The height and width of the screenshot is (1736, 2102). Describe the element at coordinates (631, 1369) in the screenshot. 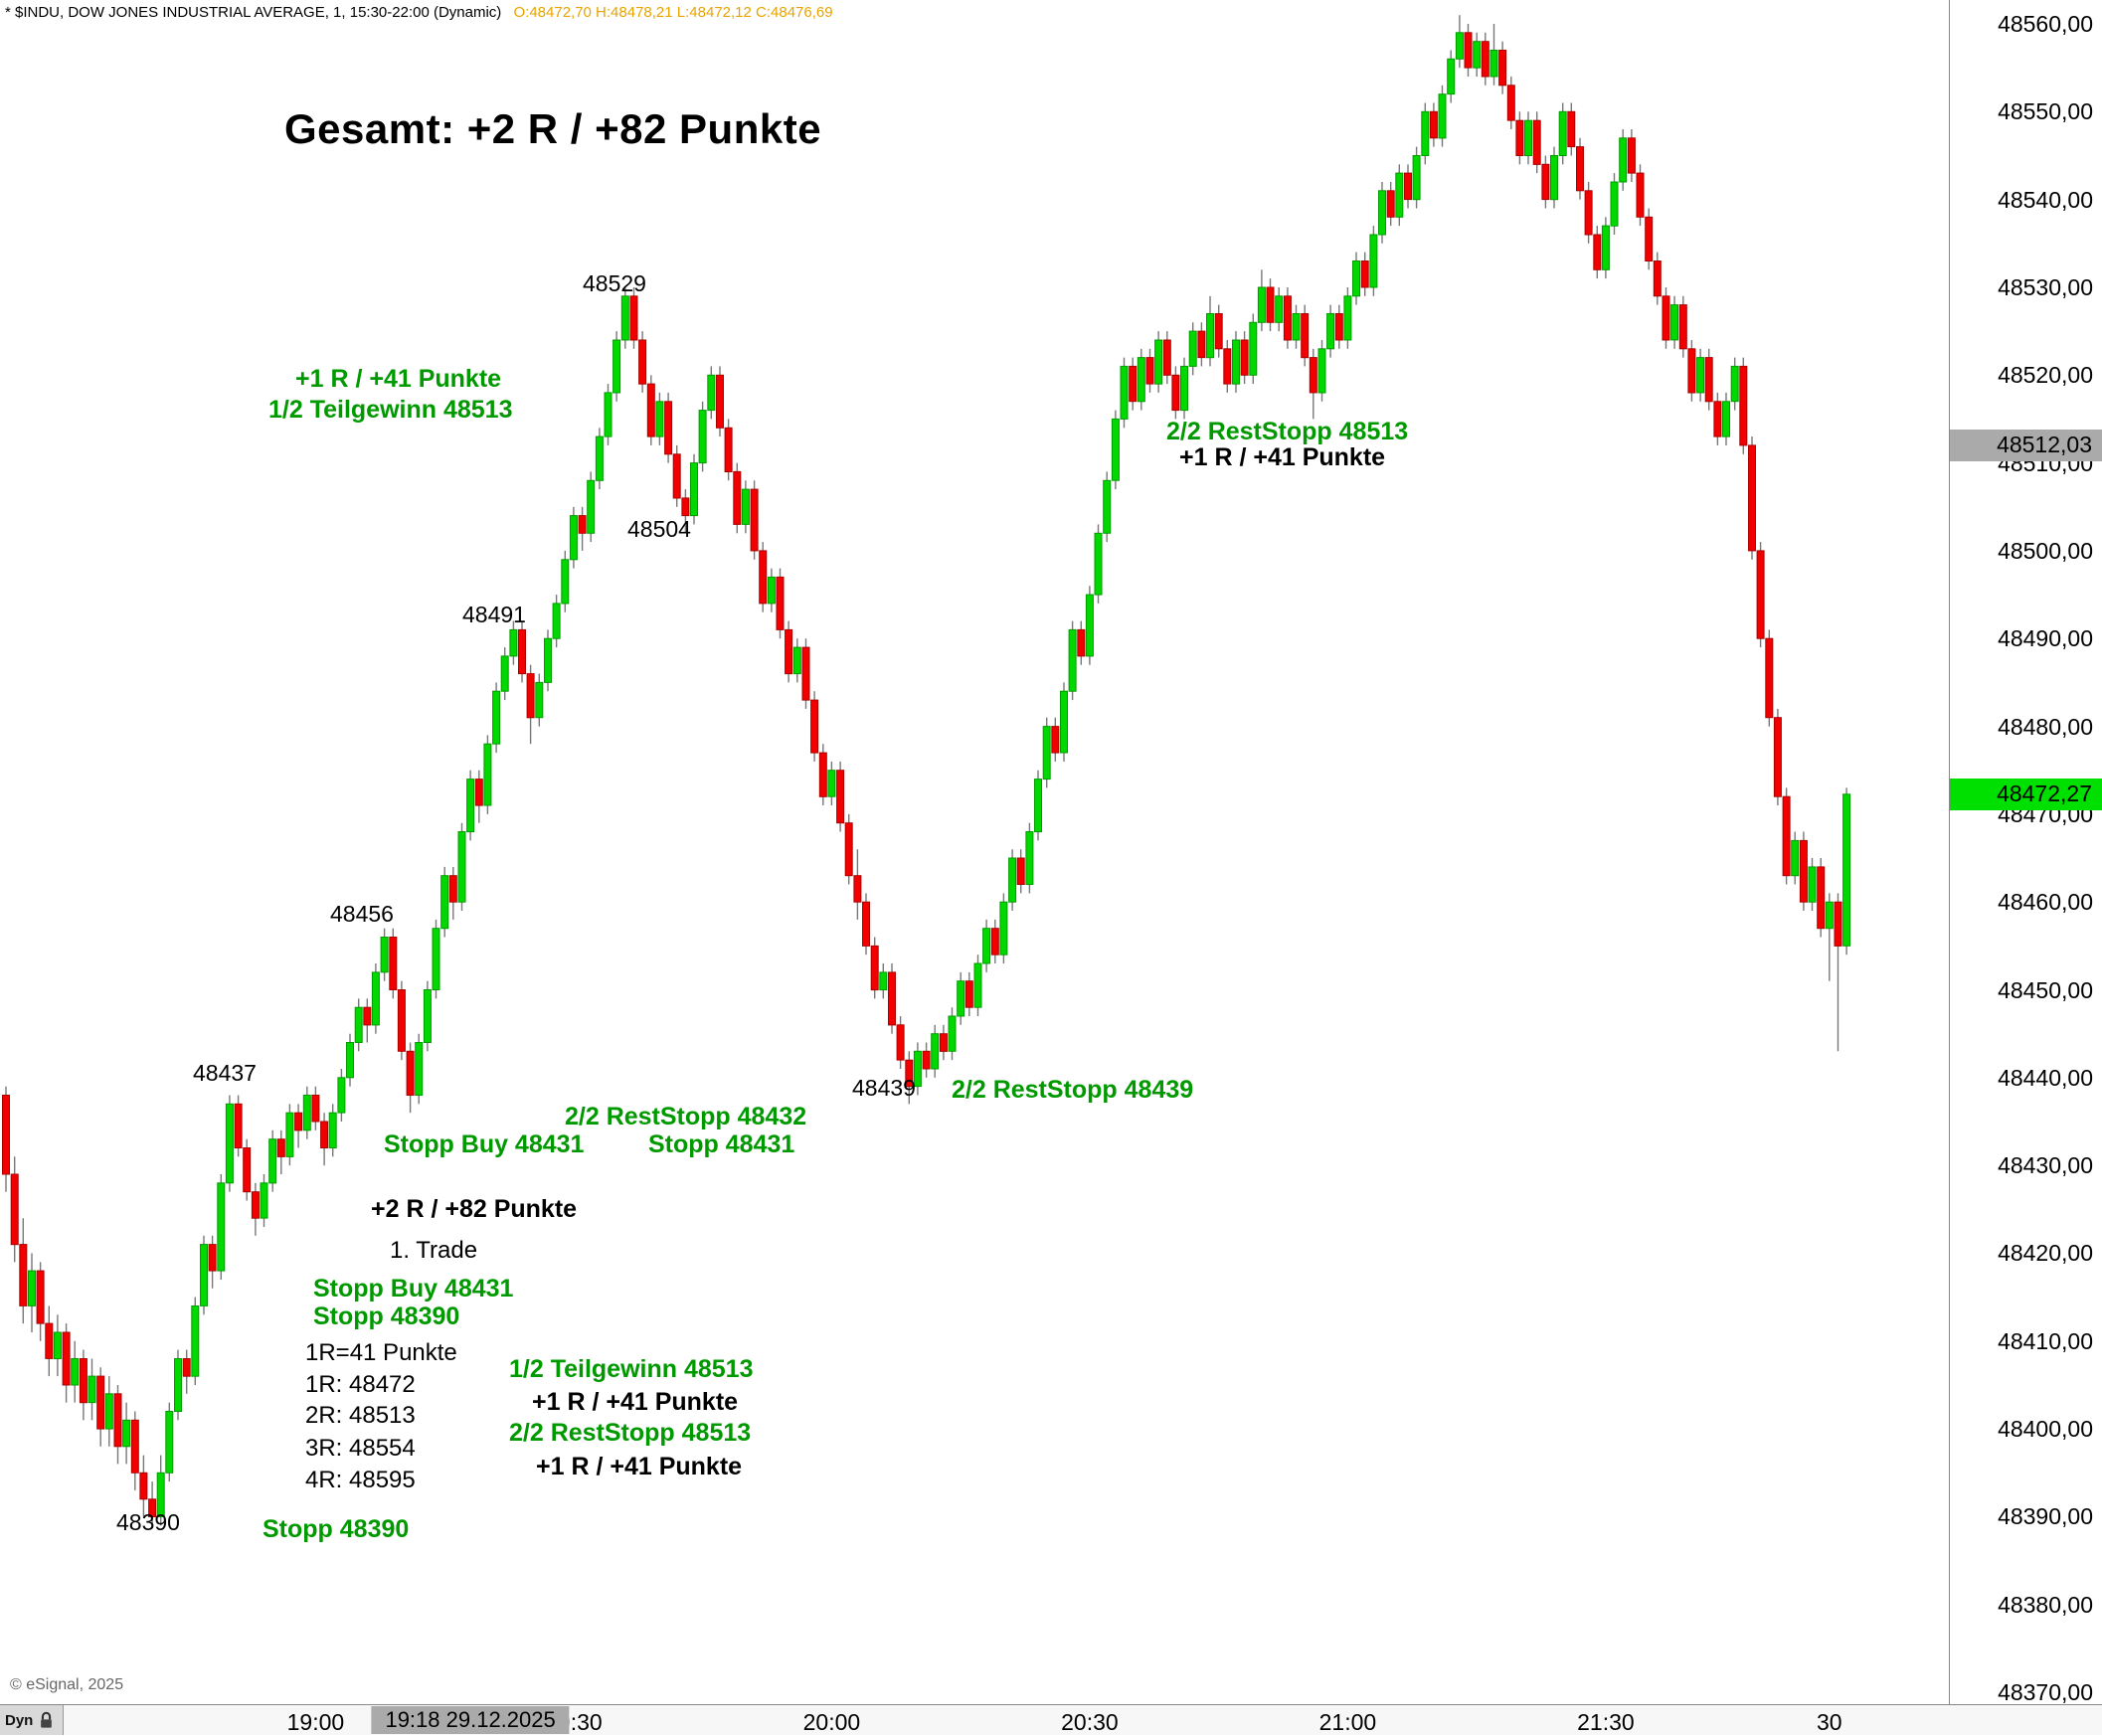

I see `teilgewinn-48513-label-2: 1/2 Teilgewinn 48513` at that location.